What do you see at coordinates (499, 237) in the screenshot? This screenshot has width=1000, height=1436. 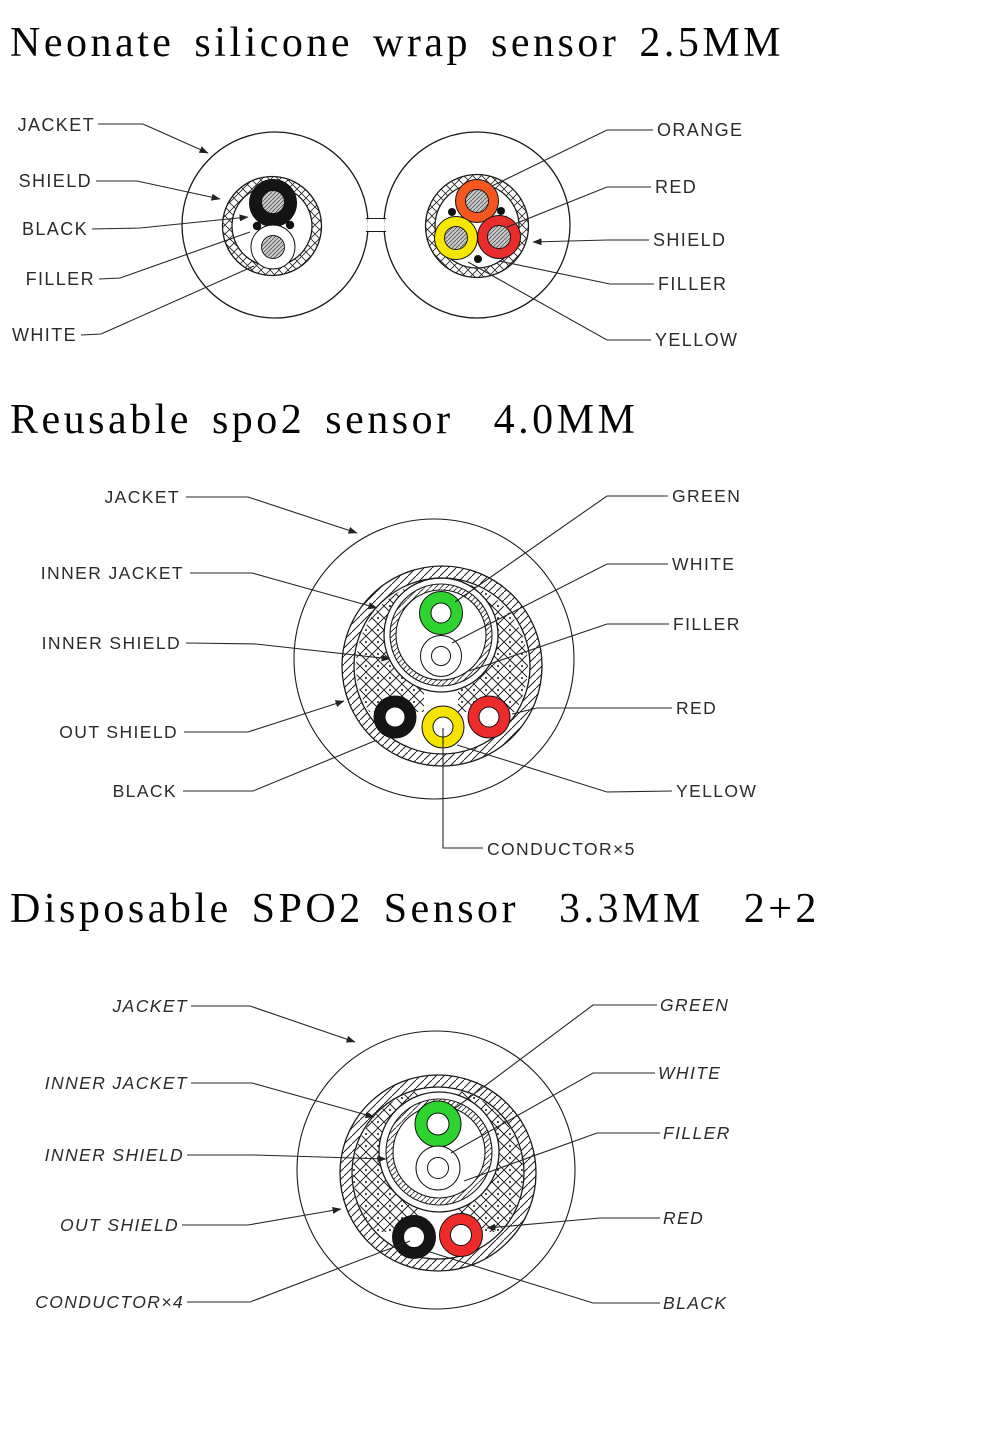 I see `conductor-red-core` at bounding box center [499, 237].